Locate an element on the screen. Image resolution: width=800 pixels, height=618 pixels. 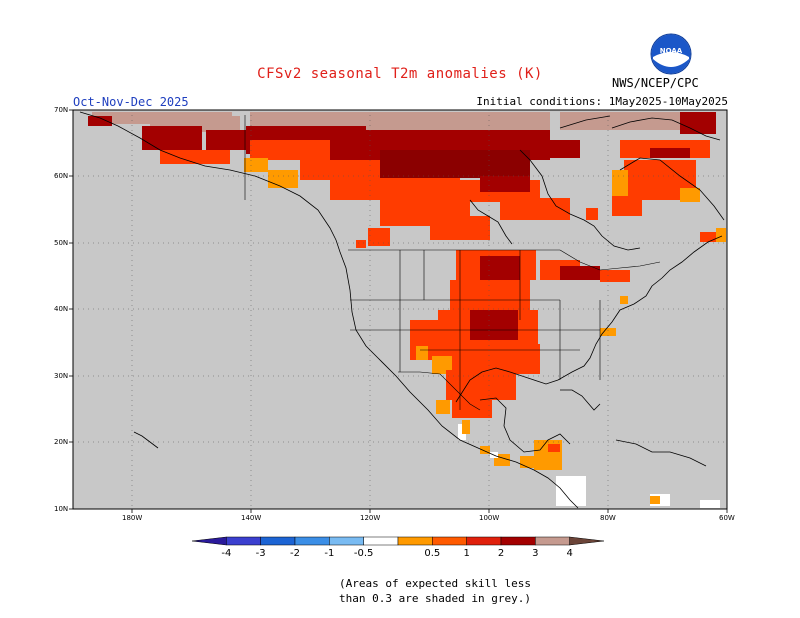
color-bar-label: 4 is located at coordinates (569, 553).